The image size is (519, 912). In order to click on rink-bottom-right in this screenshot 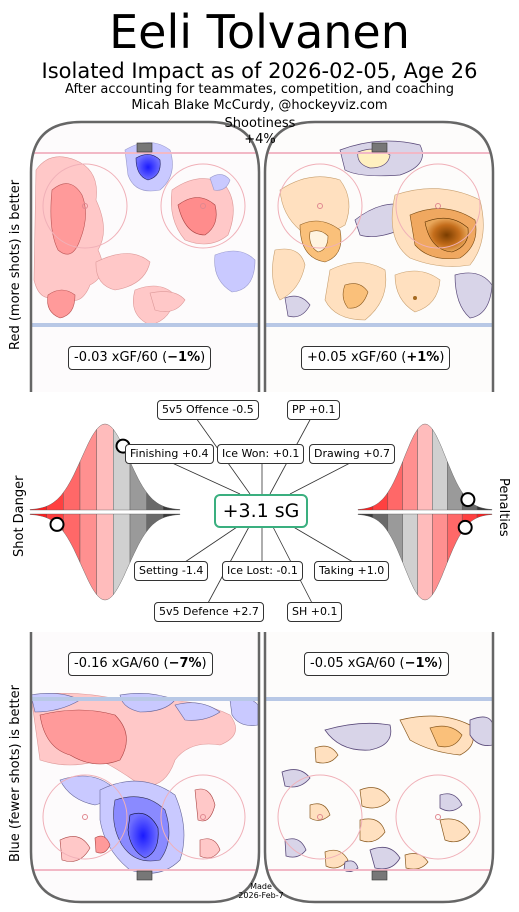, I will do `click(379, 768)`.